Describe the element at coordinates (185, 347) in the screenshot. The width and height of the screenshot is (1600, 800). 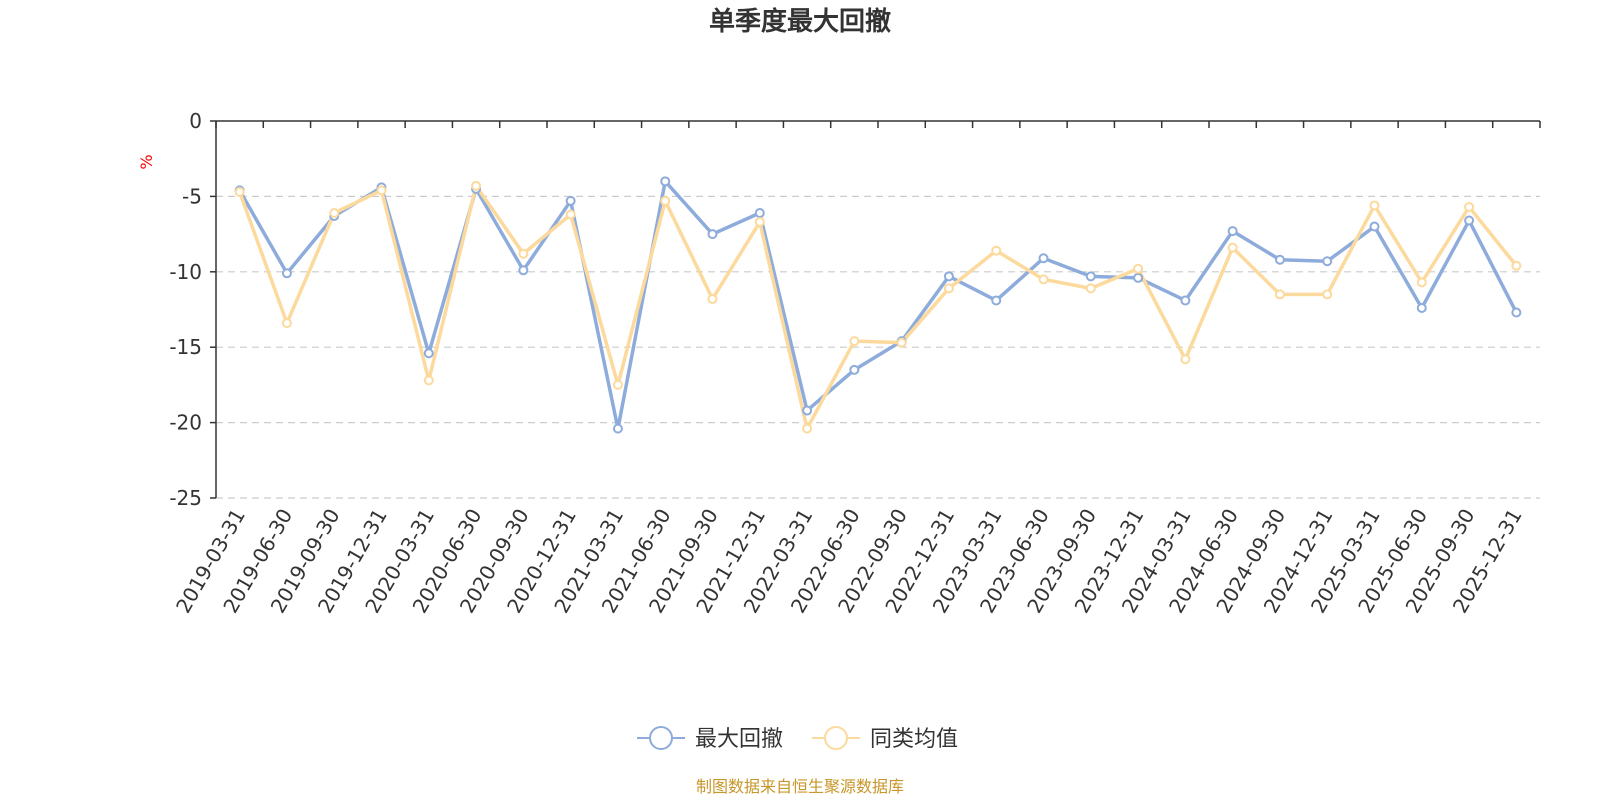
I see `y-tick-label: -15` at that location.